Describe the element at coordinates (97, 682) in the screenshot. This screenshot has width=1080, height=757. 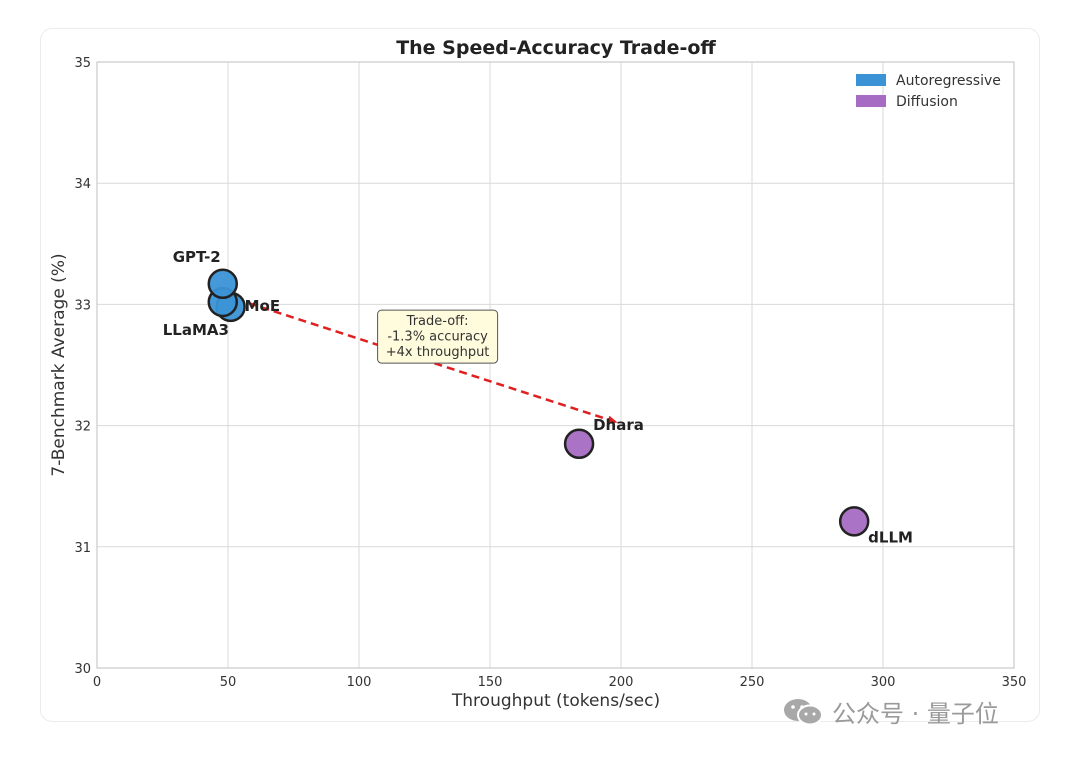
I see `x-tick-label: 0` at that location.